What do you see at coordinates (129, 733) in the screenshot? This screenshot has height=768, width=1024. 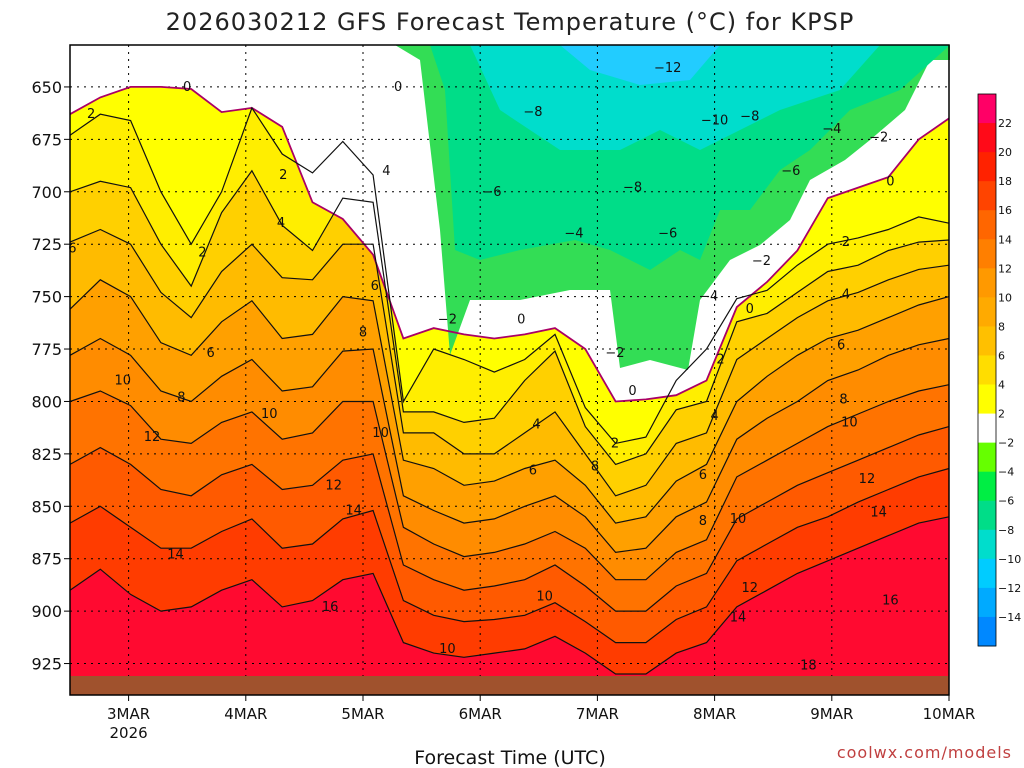 I see `x-tick-sublabel: 2026` at bounding box center [129, 733].